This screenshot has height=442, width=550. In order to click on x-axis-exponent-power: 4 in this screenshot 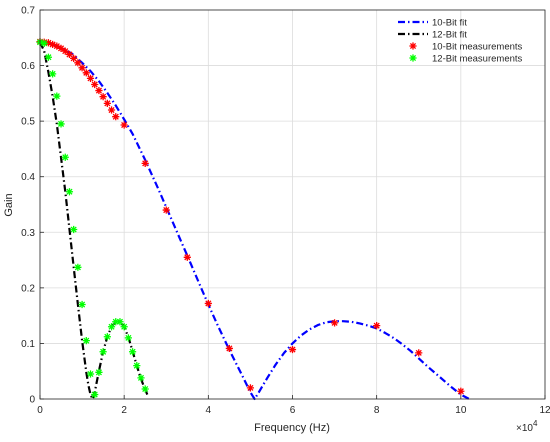, I will do `click(535, 423)`.